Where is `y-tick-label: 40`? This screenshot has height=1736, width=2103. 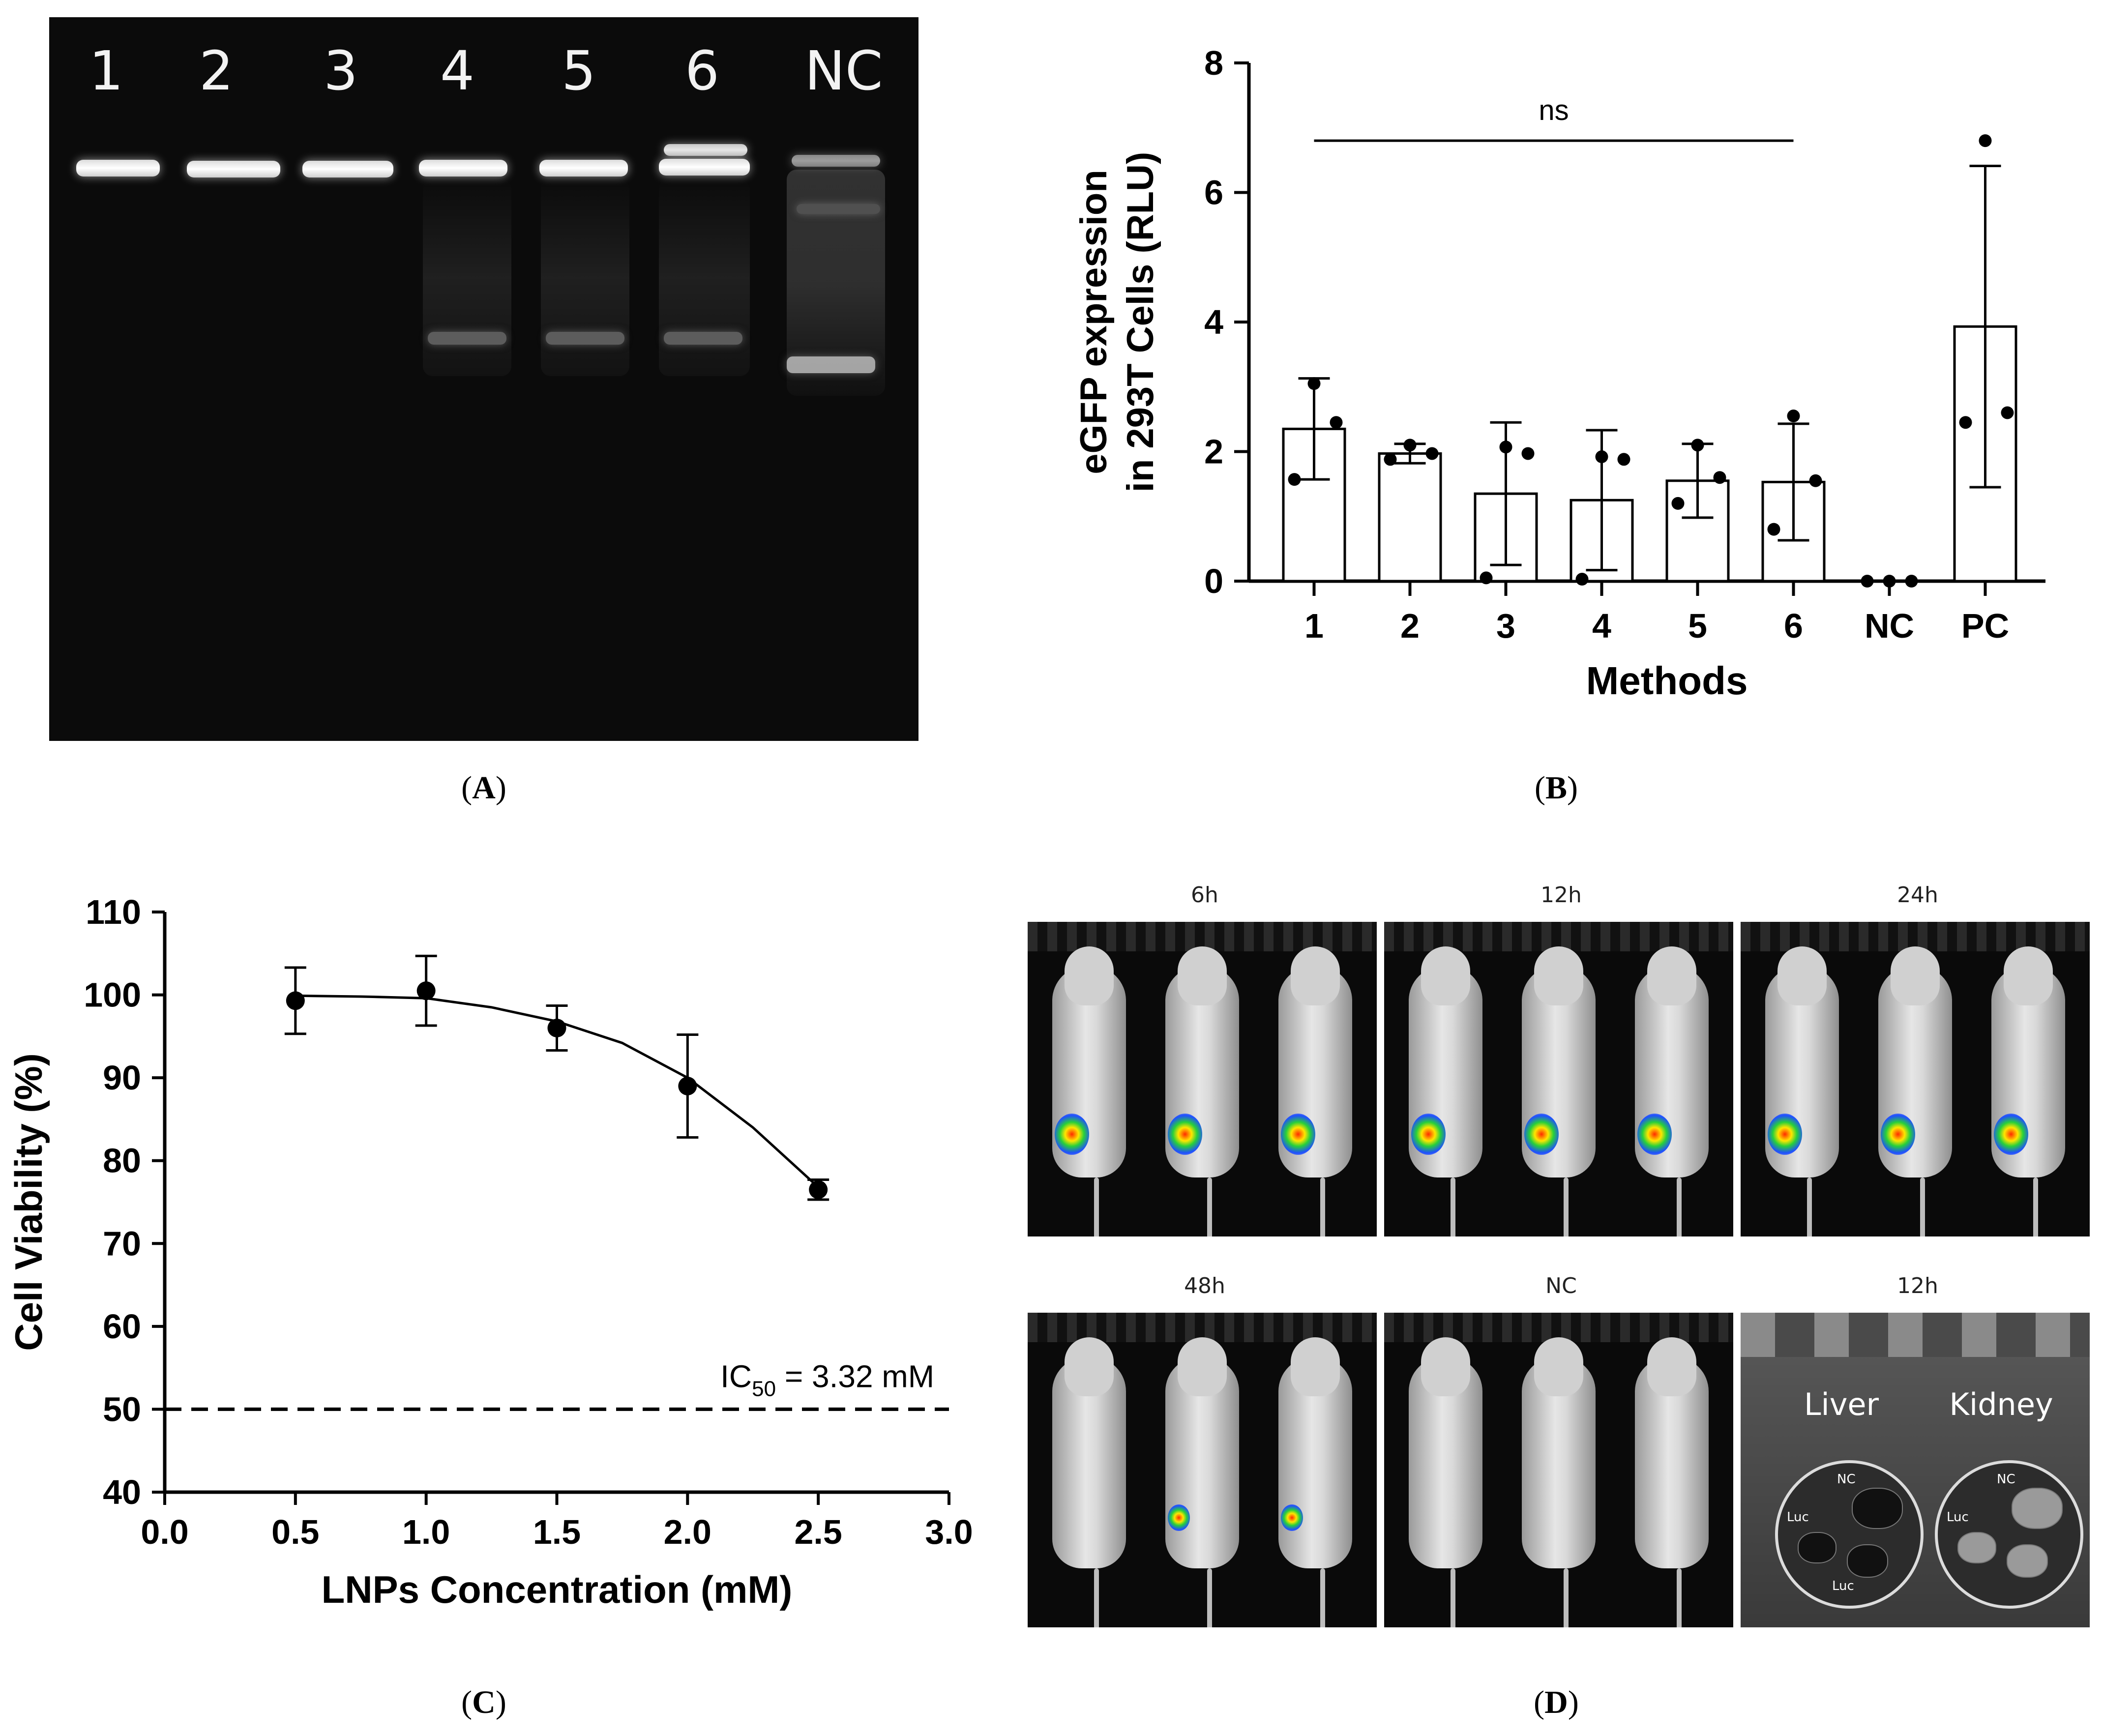 y-tick-label: 40 is located at coordinates (122, 1492).